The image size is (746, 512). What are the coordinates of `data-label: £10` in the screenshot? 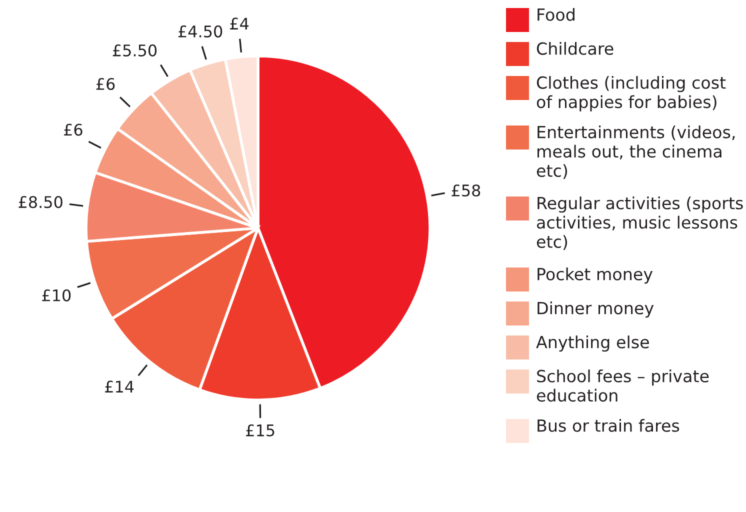 It's located at (56, 295).